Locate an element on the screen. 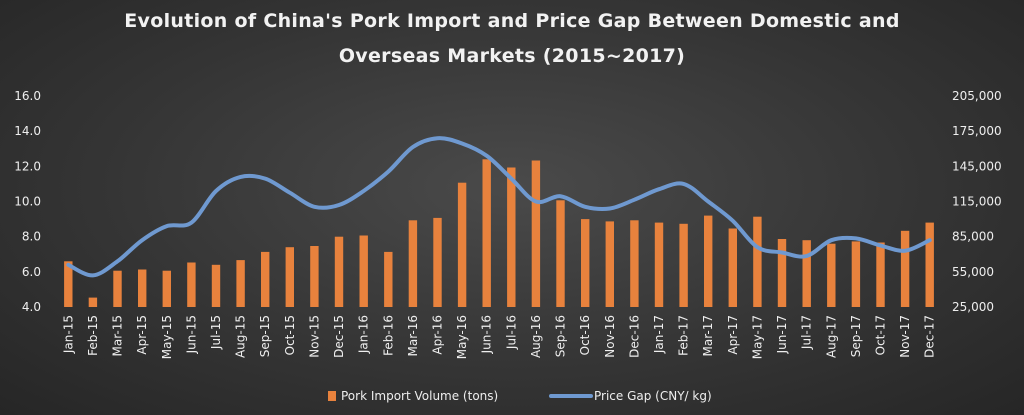 This screenshot has height=415, width=1024. x-axis-tick-label: May-17 is located at coordinates (757, 337).